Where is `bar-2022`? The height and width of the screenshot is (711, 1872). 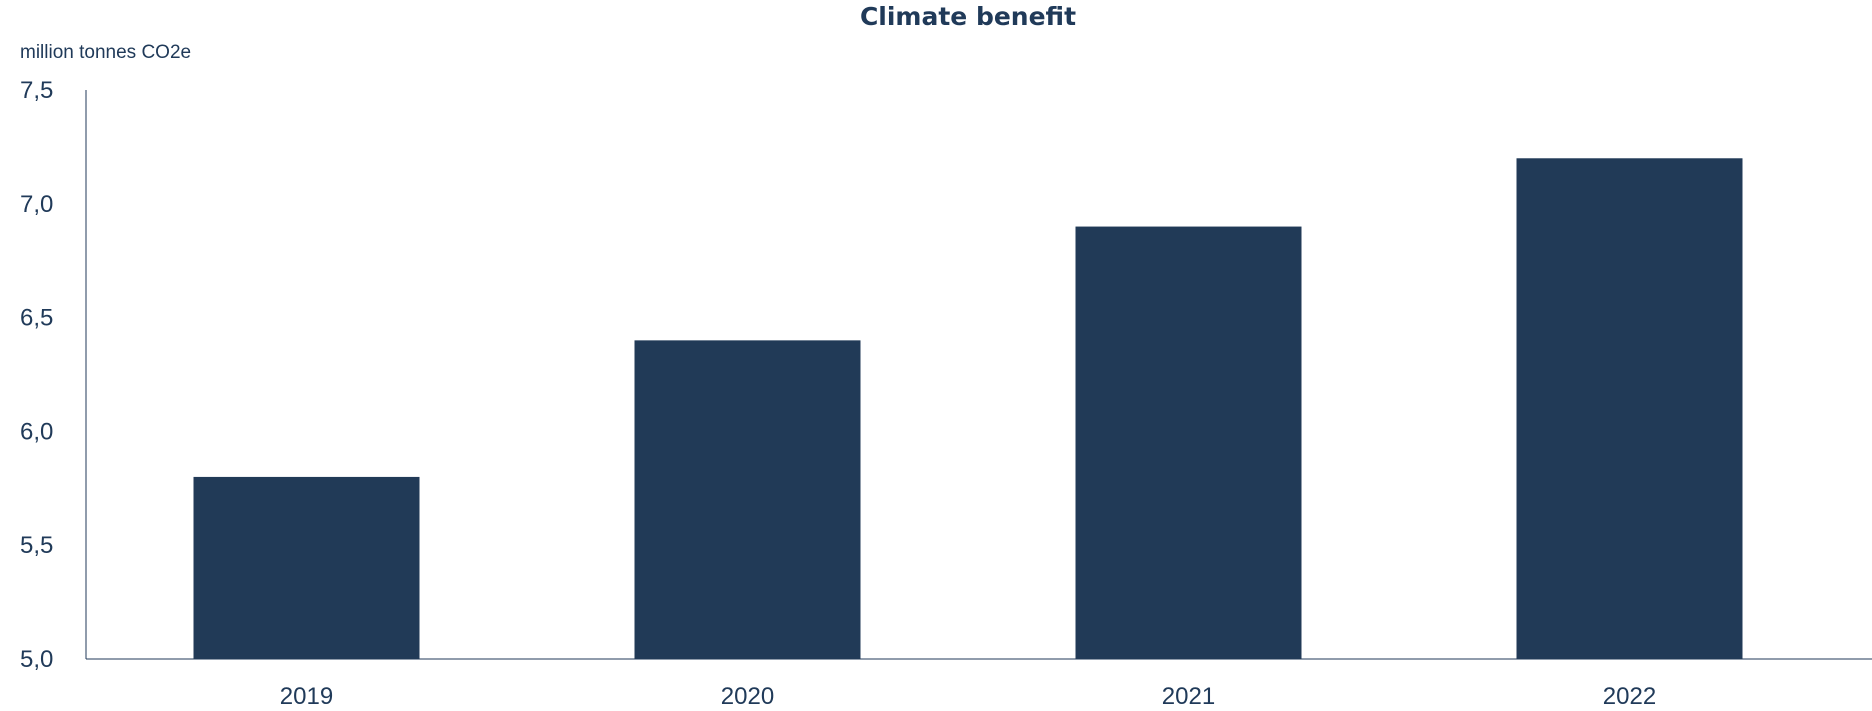
bar-2022 is located at coordinates (1629, 408).